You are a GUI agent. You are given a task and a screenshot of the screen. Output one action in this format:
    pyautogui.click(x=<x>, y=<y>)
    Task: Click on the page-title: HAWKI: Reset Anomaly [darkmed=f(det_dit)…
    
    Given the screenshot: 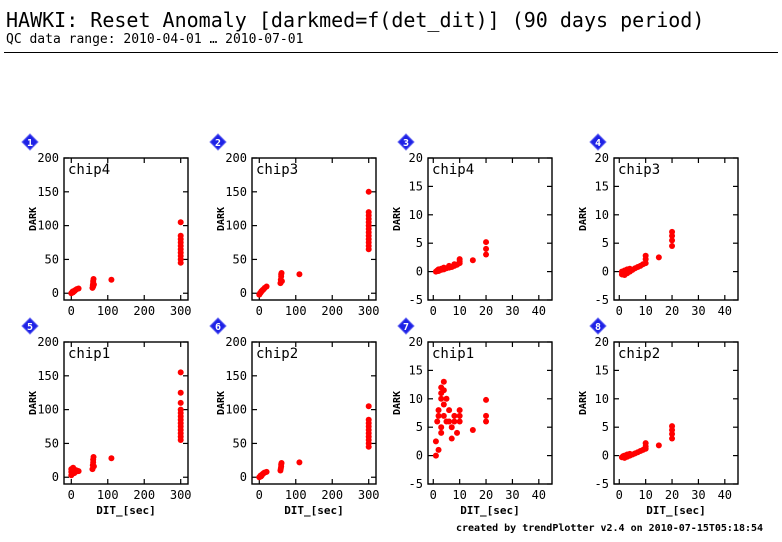 What is the action you would take?
    pyautogui.click(x=355, y=20)
    